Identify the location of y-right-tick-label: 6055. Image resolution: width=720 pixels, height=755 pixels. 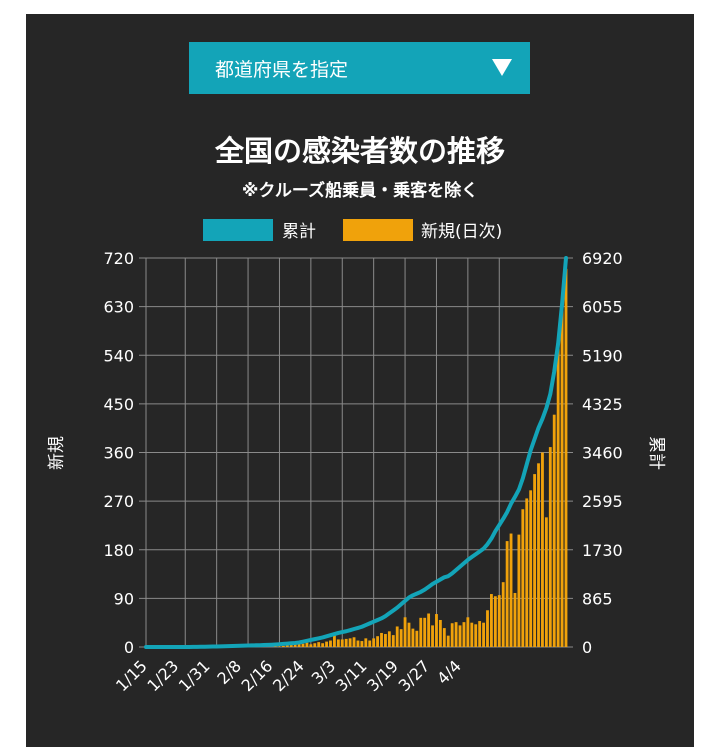
(602, 307).